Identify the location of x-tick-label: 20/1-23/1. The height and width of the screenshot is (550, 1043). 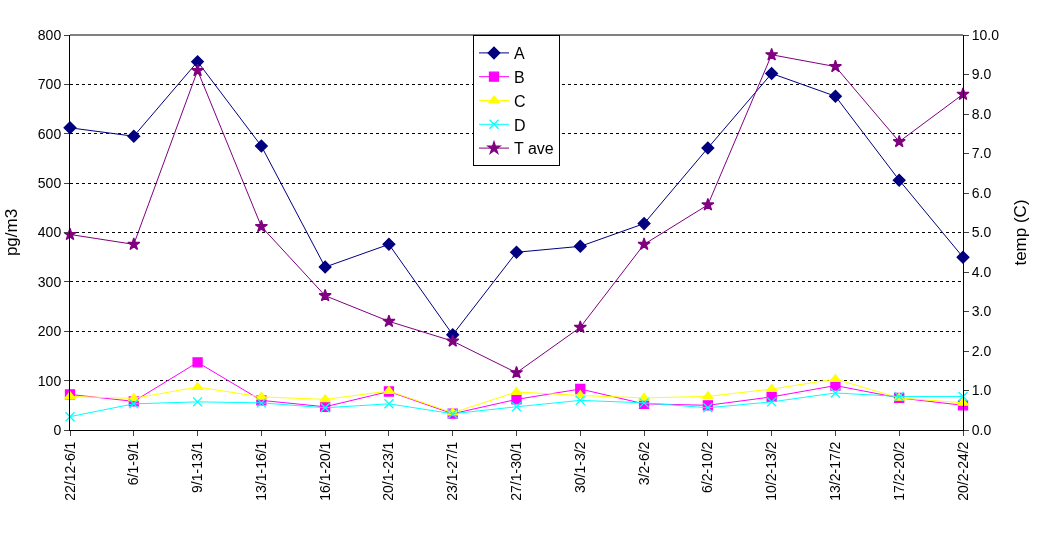
(388, 471).